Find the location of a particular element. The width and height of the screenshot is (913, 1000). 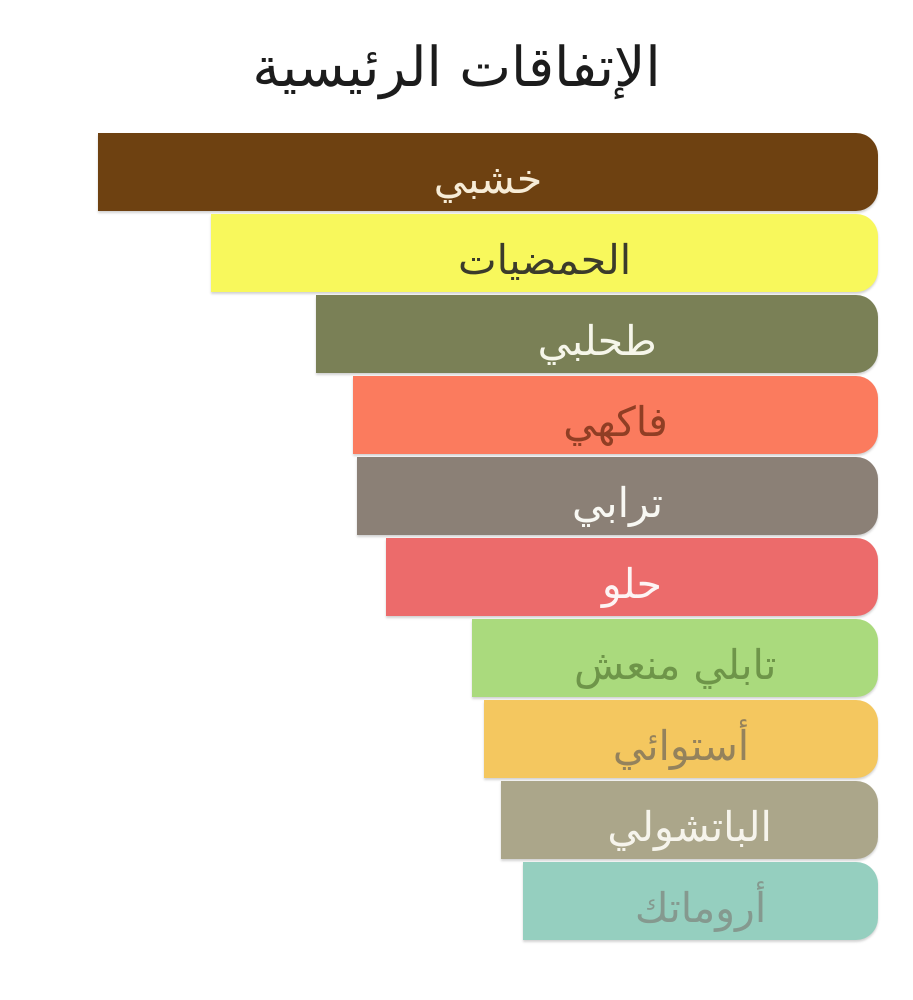

accord-label: ترابي is located at coordinates (617, 502).